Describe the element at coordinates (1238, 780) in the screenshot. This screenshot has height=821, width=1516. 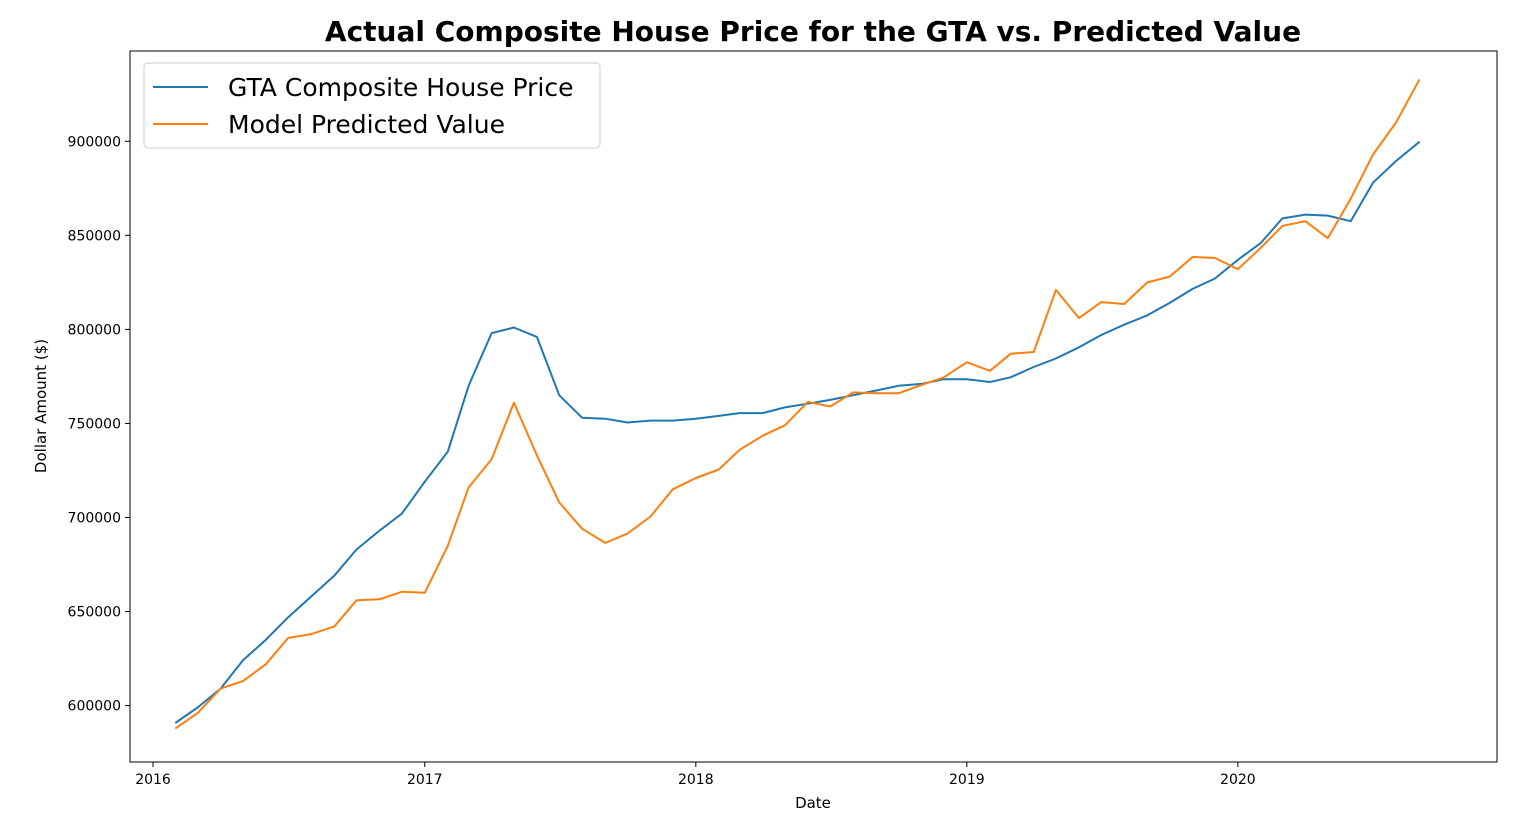
I see `x-tick-label: 2020` at that location.